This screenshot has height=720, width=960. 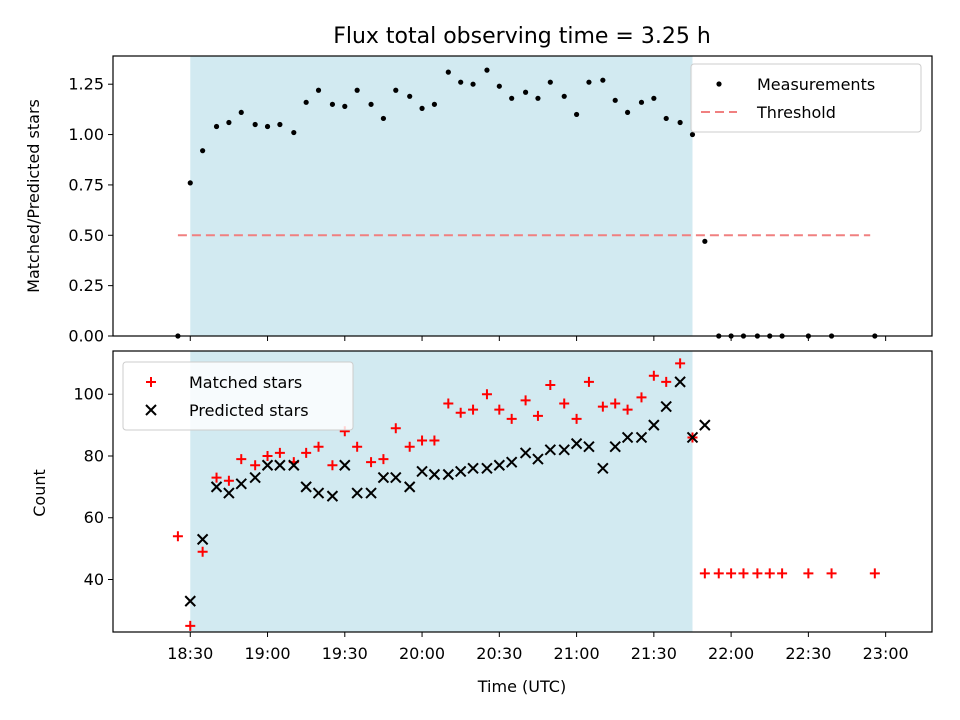 What do you see at coordinates (731, 653) in the screenshot?
I see `x-tick-label: 22:00` at bounding box center [731, 653].